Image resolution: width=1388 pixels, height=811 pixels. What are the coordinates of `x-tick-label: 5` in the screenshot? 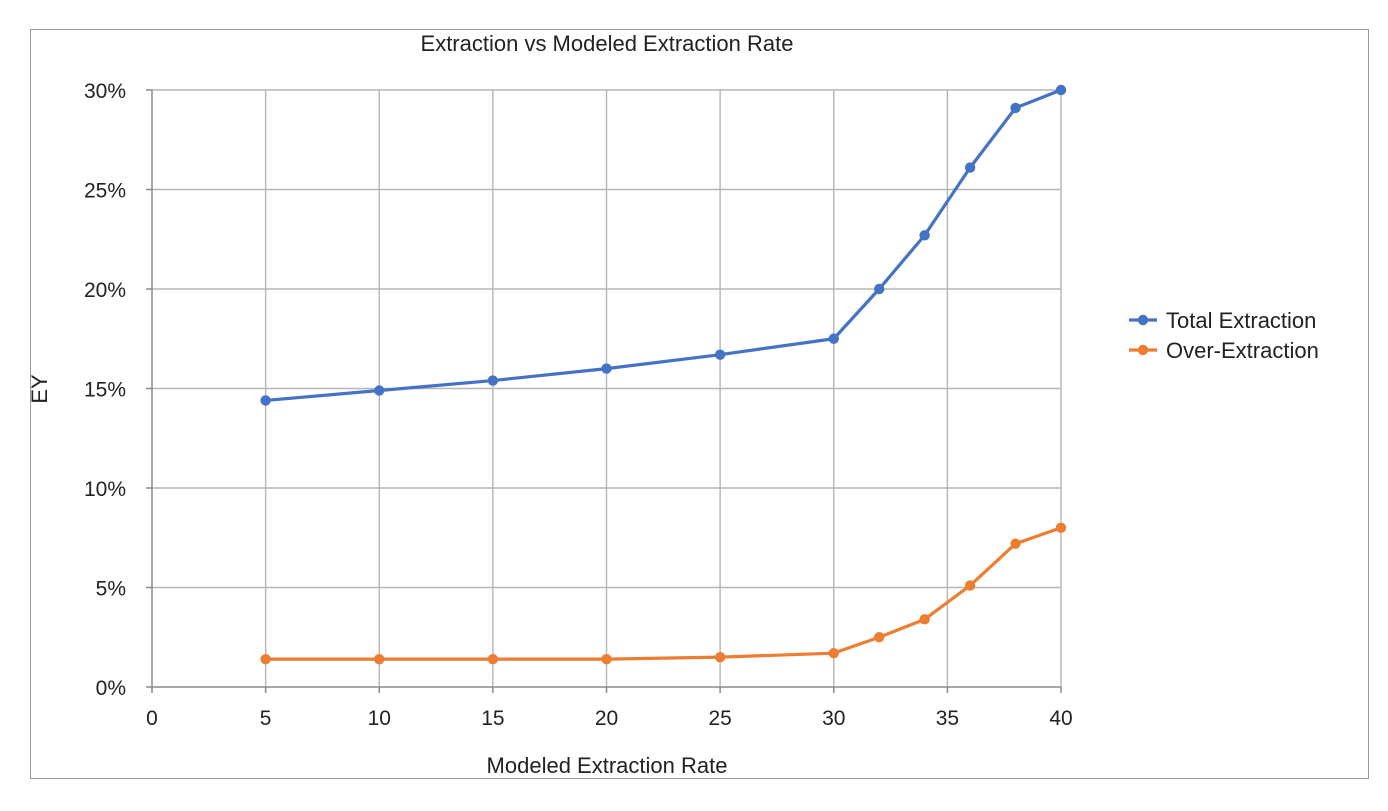 It's located at (266, 718).